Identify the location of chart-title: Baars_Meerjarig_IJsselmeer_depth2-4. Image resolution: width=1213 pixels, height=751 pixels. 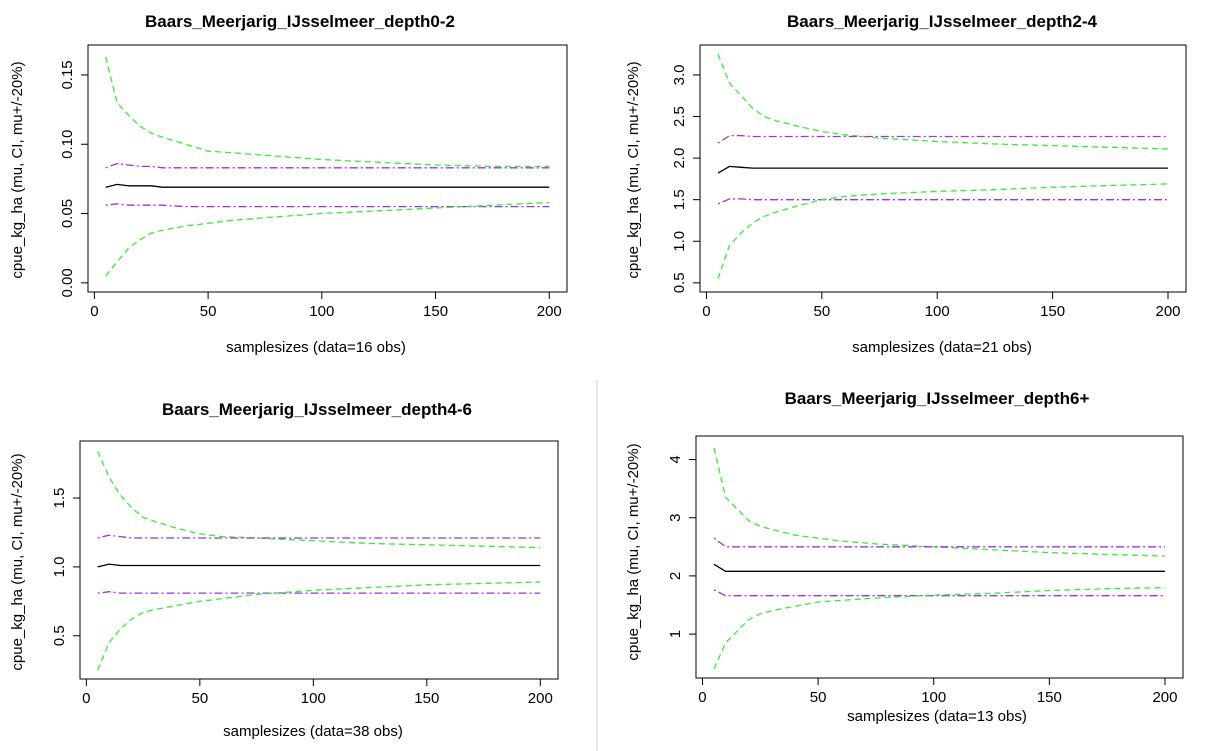
(942, 21).